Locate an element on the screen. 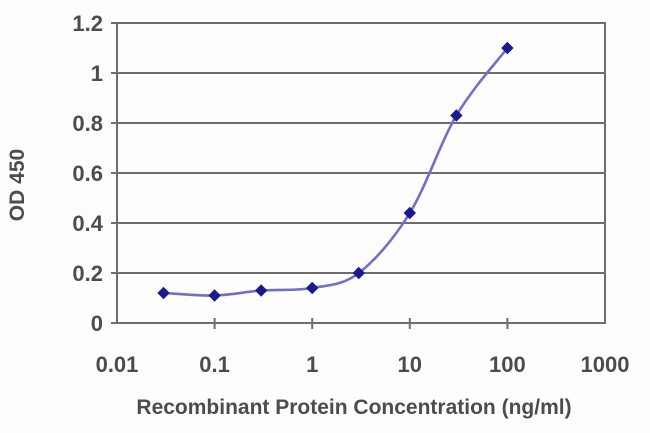 The image size is (650, 433). y-axis-tick-labels: 0 0.2 0.4 0.6 0.8 1 1.2 is located at coordinates (87, 173).